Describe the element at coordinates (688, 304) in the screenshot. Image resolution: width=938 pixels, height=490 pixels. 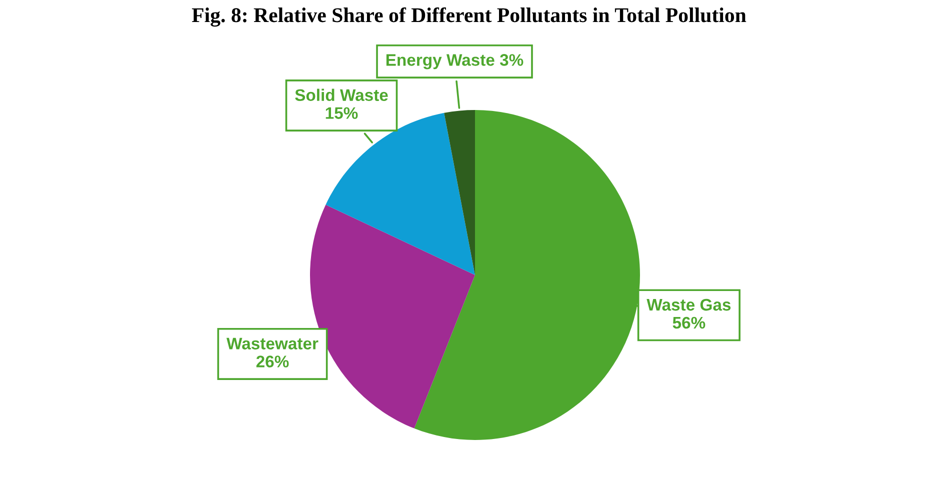
I see `slice-label: Waste Gas` at that location.